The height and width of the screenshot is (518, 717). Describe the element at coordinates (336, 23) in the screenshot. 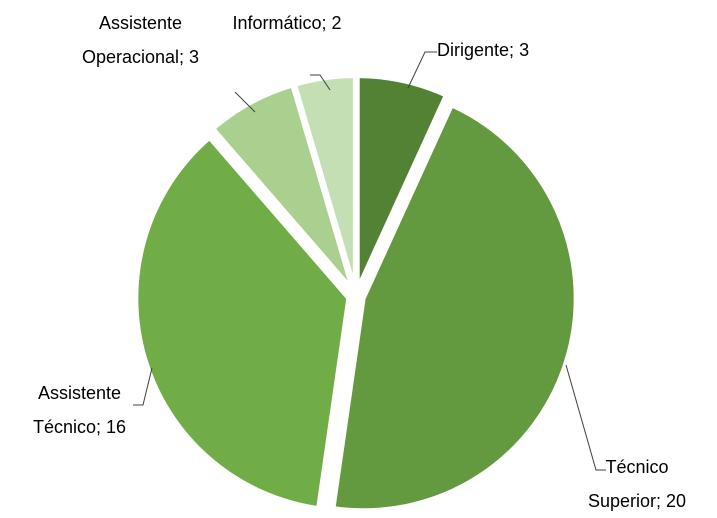

I see `label-value: 2` at that location.